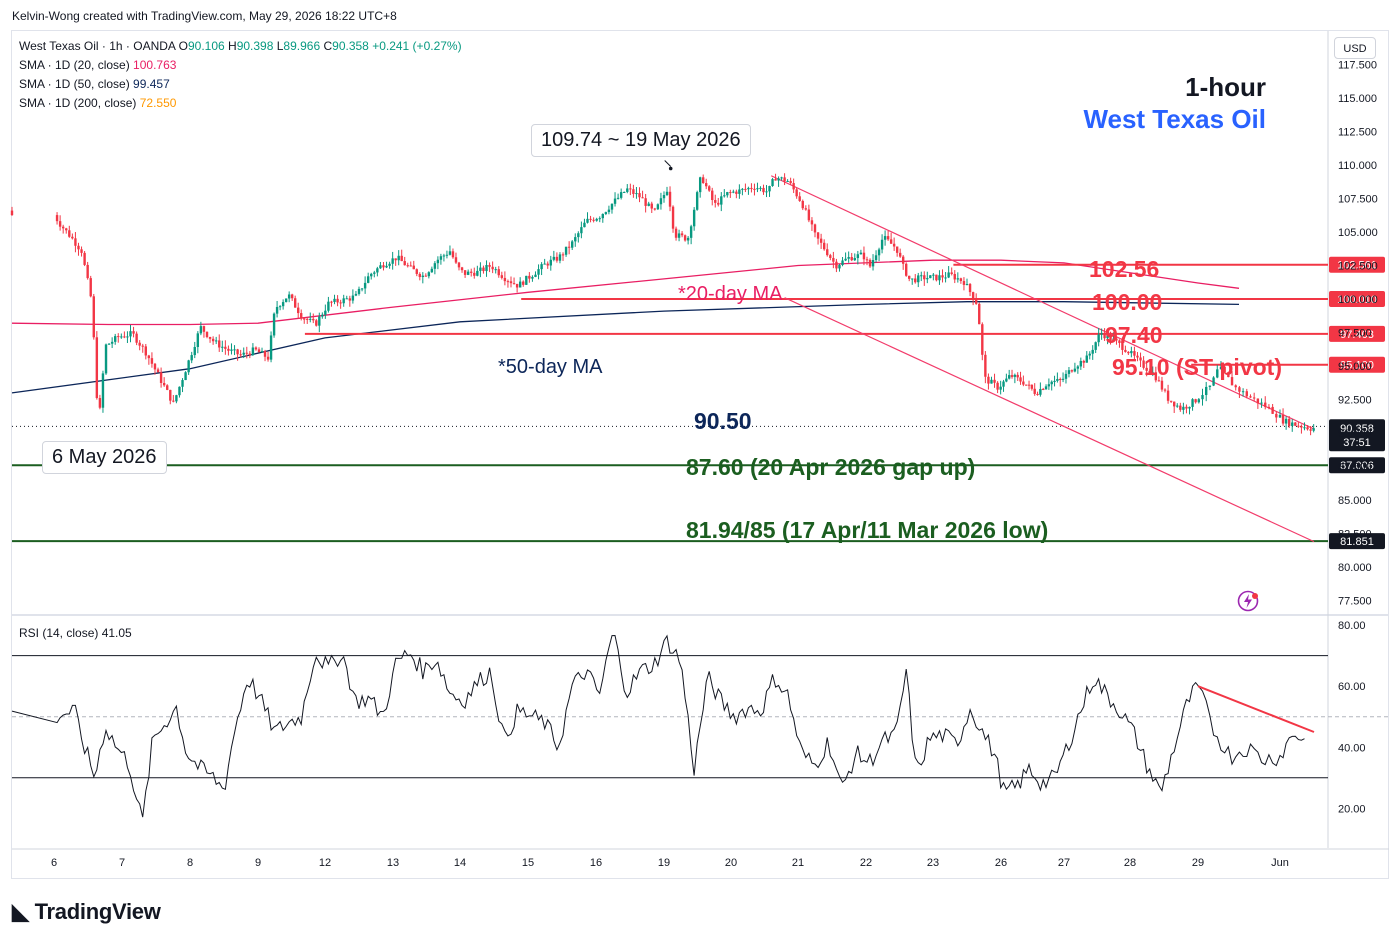 This screenshot has height=945, width=1400. What do you see at coordinates (625, 292) in the screenshot?
I see `sma20-line` at bounding box center [625, 292].